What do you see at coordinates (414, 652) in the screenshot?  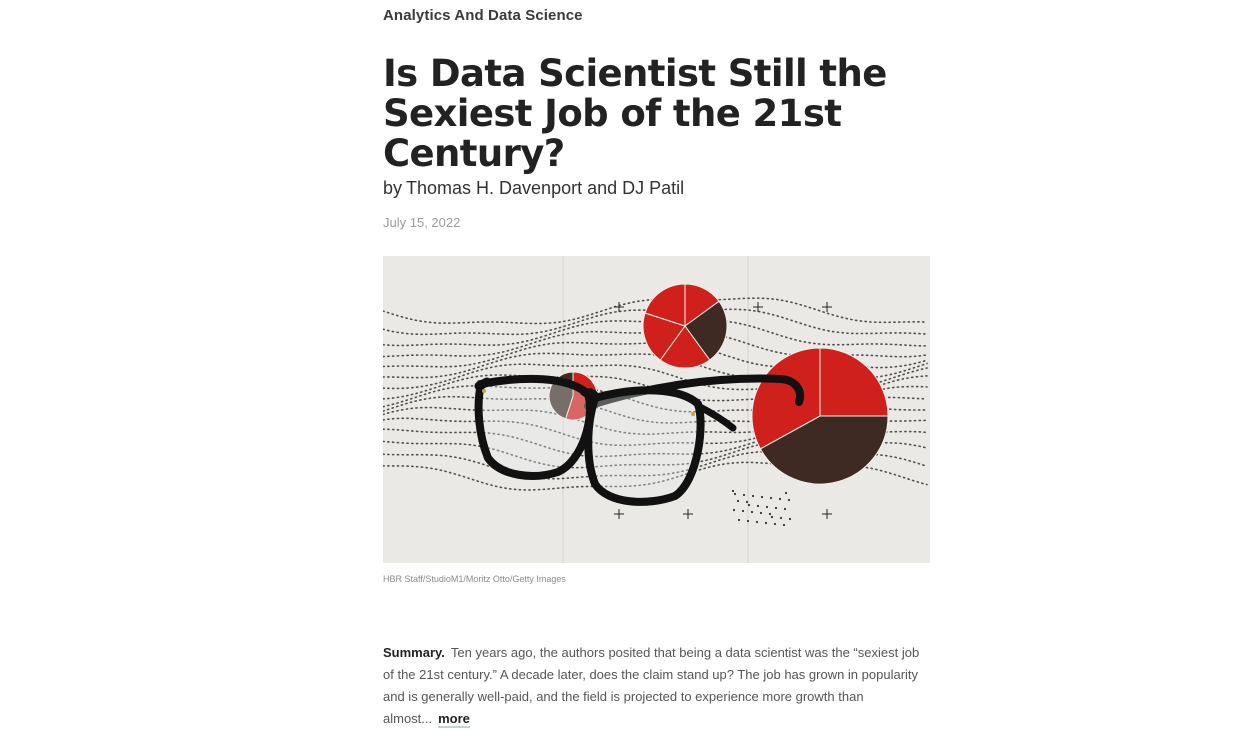 I see `summary-label: Summary.` at bounding box center [414, 652].